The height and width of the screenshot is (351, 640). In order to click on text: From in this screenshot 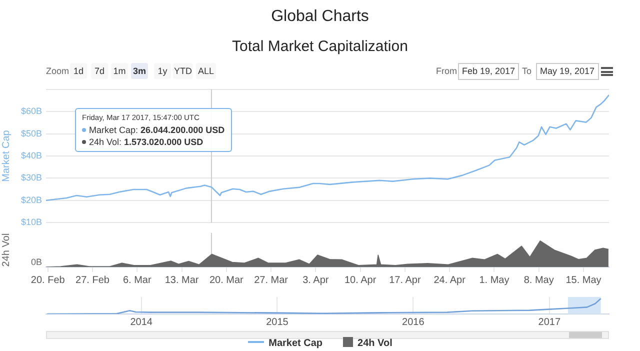, I will do `click(446, 71)`.